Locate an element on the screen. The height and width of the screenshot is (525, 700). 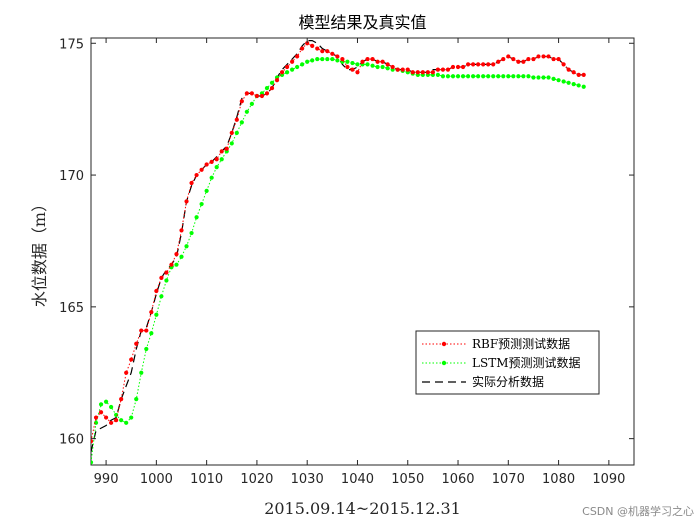
y-tick-label: 170 is located at coordinates (71, 176).